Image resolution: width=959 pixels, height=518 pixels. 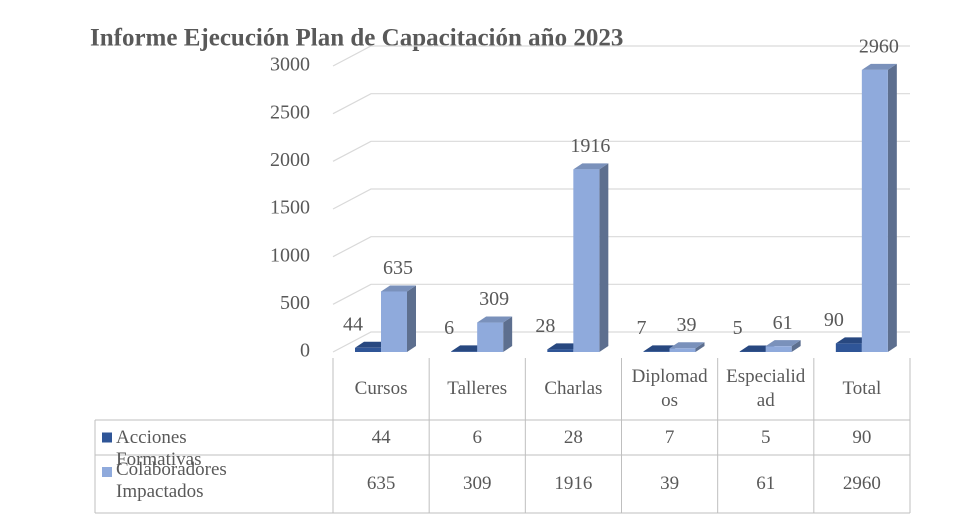 I want to click on table-value: 28, so click(x=573, y=437).